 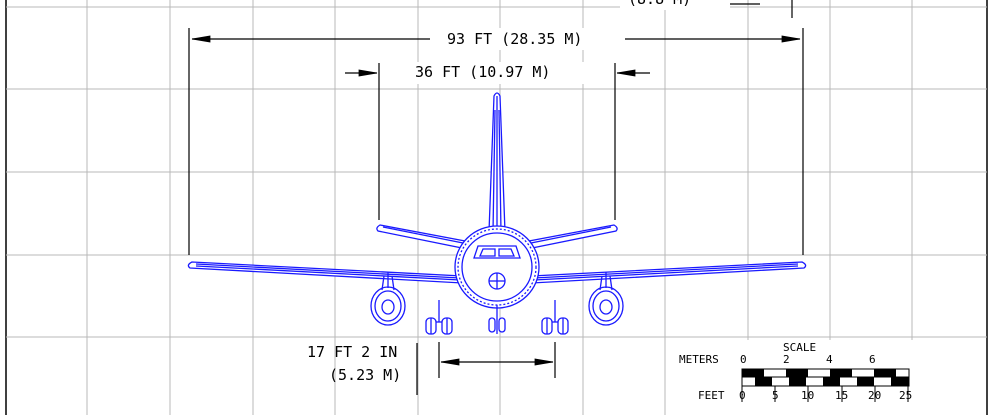 What do you see at coordinates (201, 39) in the screenshot?
I see `wingspan-arrow-left` at bounding box center [201, 39].